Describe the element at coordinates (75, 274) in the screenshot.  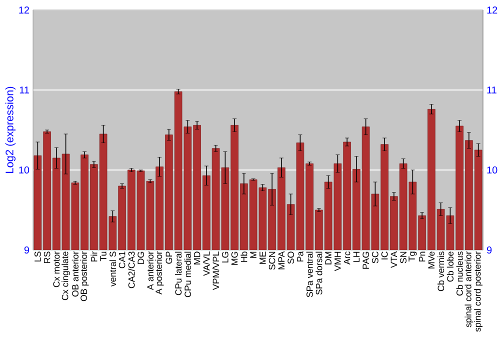
I see `x-tick-label: OB anterior` at that location.